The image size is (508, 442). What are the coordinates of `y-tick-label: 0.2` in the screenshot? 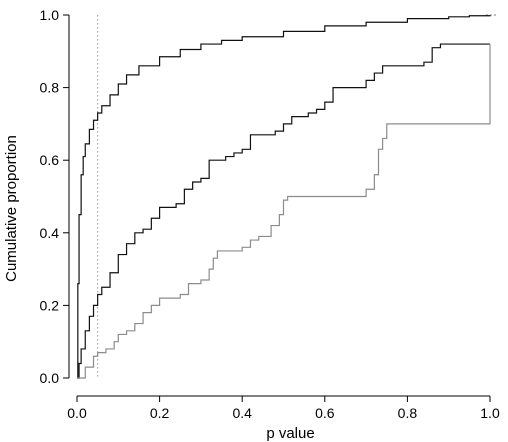 It's located at (50, 305).